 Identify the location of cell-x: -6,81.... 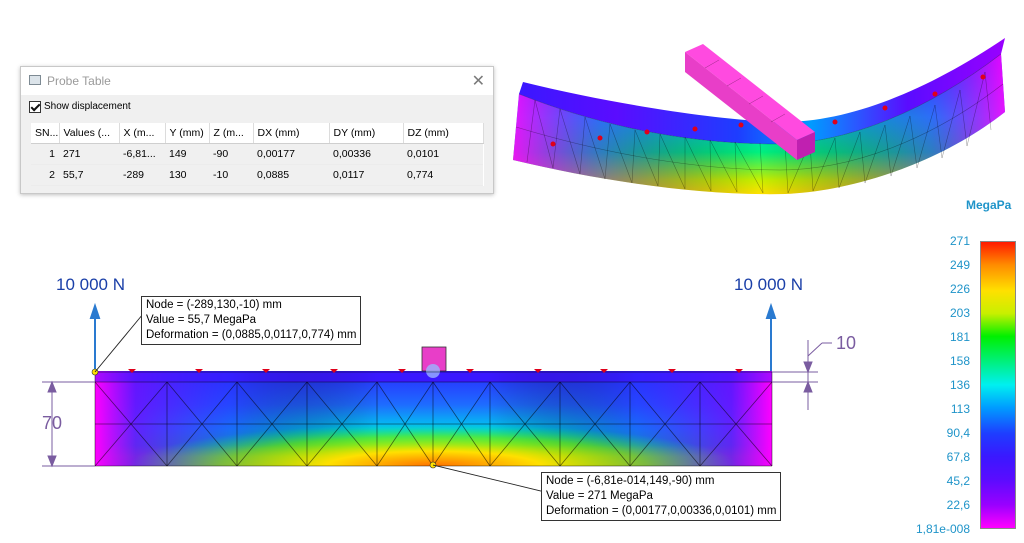
(142, 154).